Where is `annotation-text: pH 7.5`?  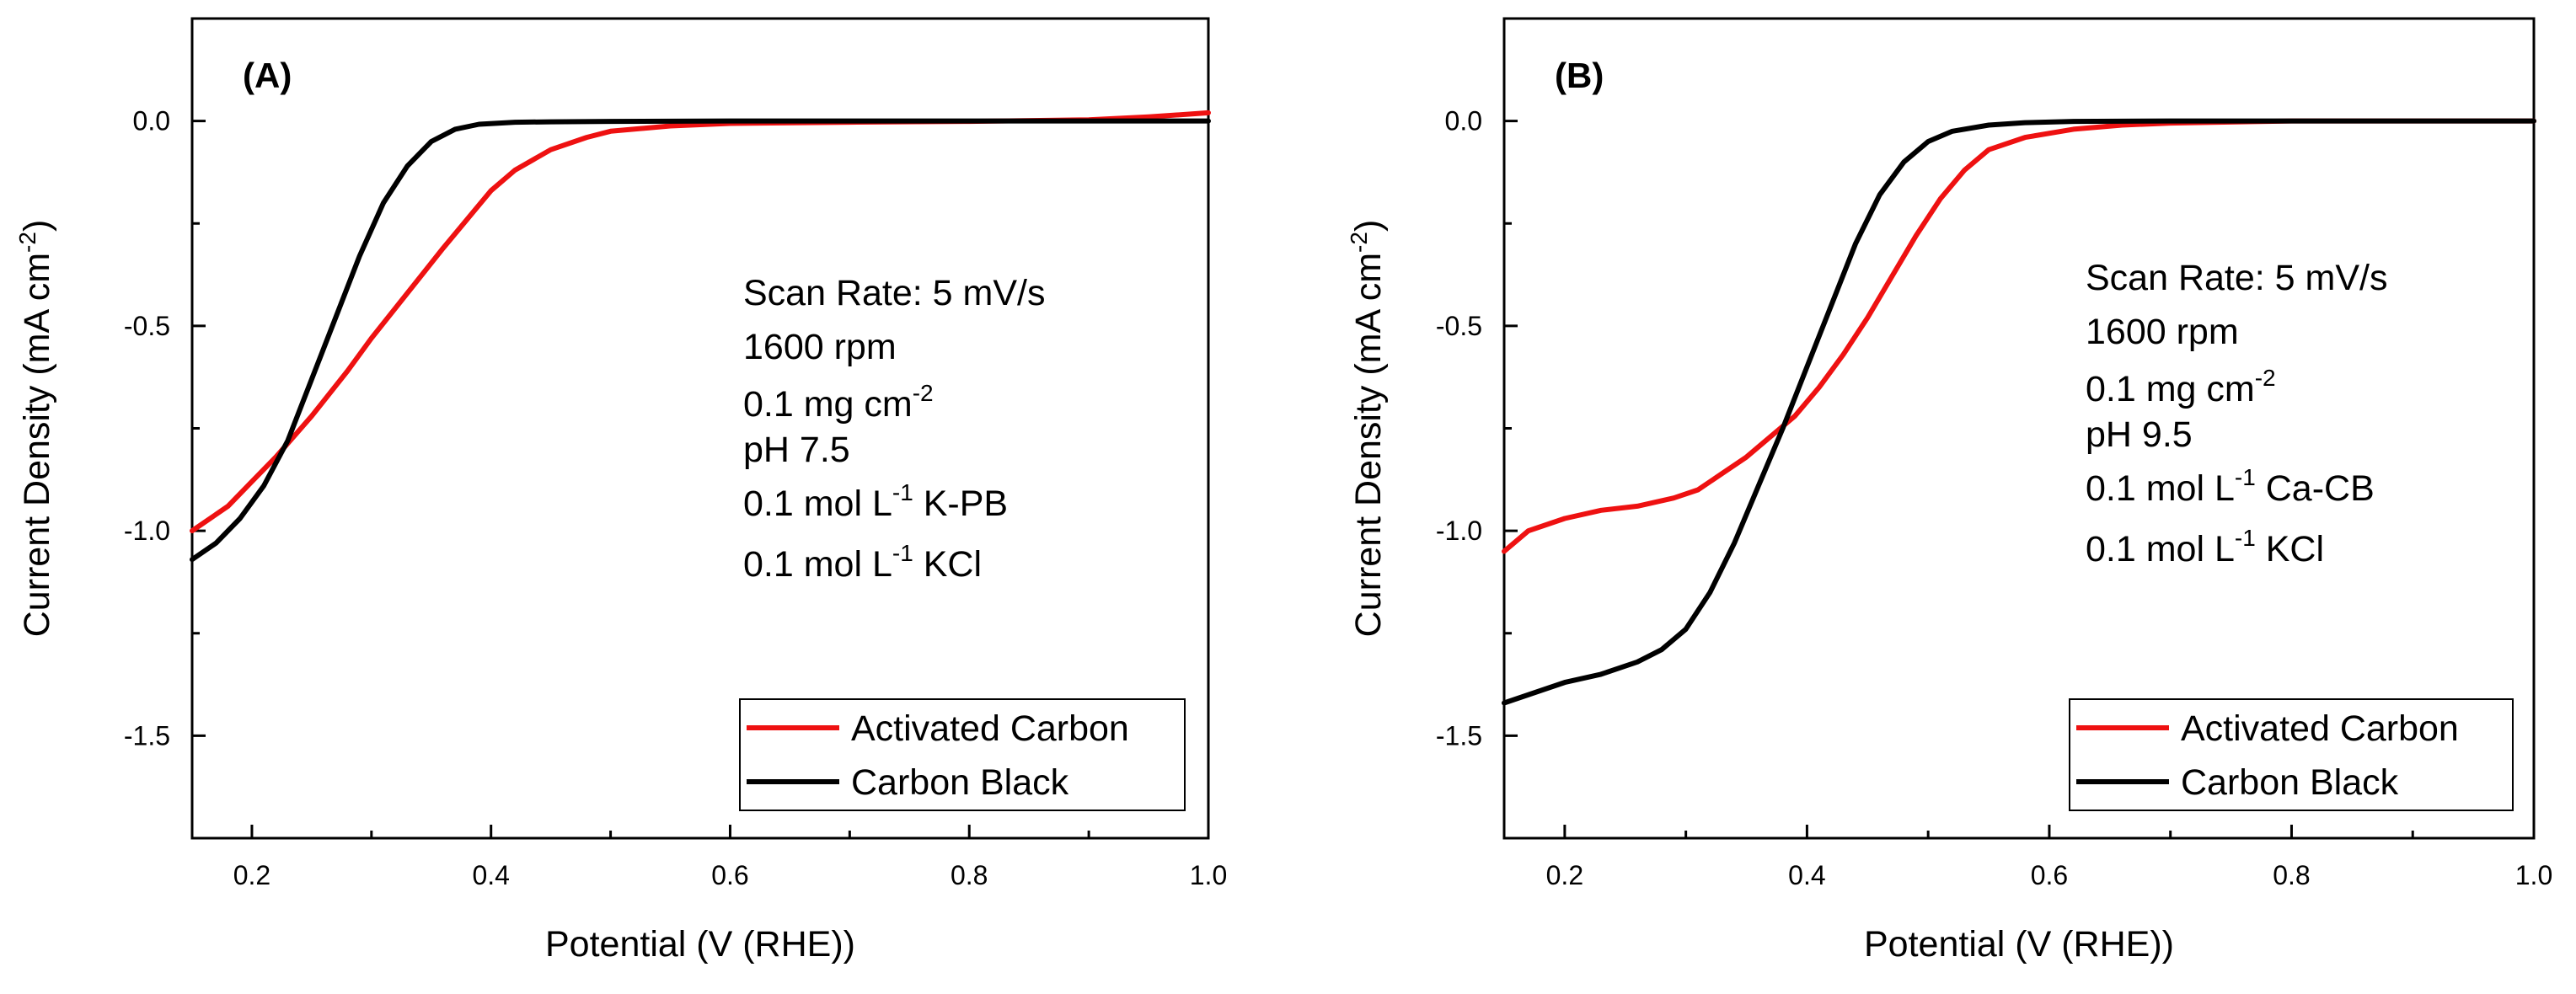
annotation-text: pH 7.5 is located at coordinates (796, 450).